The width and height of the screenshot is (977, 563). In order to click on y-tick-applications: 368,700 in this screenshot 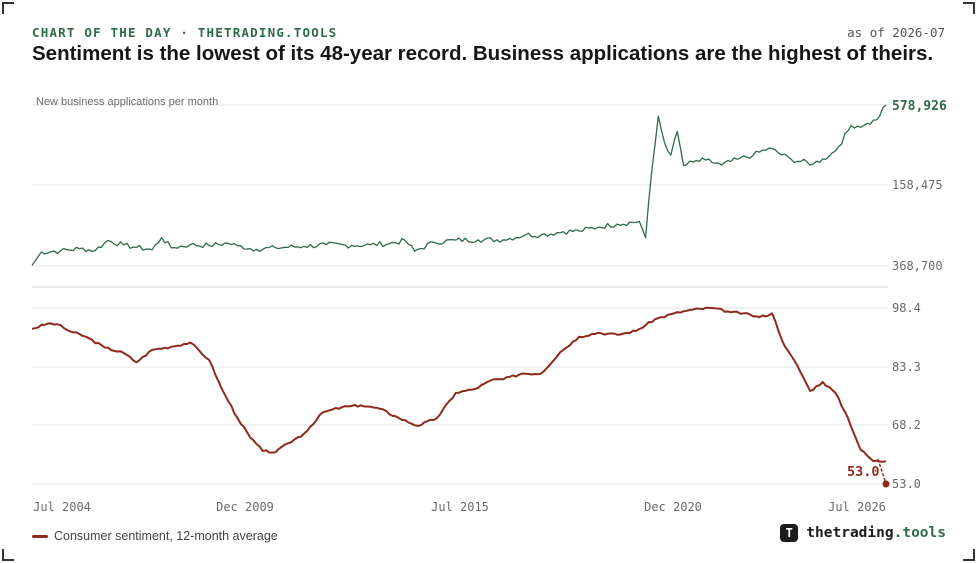, I will do `click(917, 266)`.